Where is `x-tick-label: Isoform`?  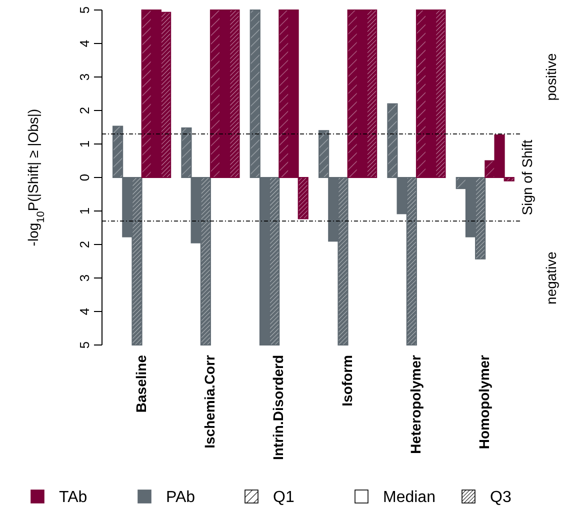
x-tick-label: Isoform is located at coordinates (346, 380).